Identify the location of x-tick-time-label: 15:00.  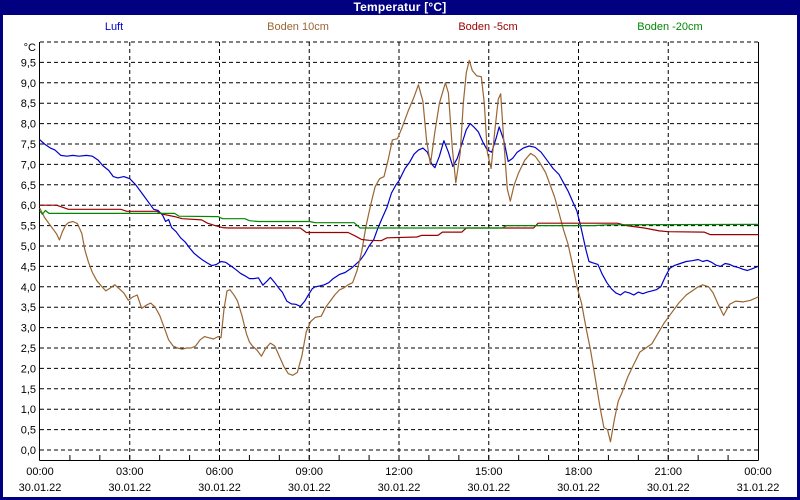
(489, 472).